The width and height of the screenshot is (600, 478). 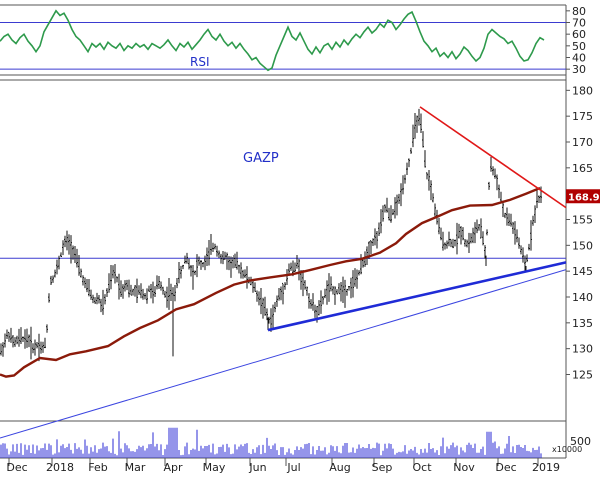 I want to click on rsi-line, so click(x=272, y=40).